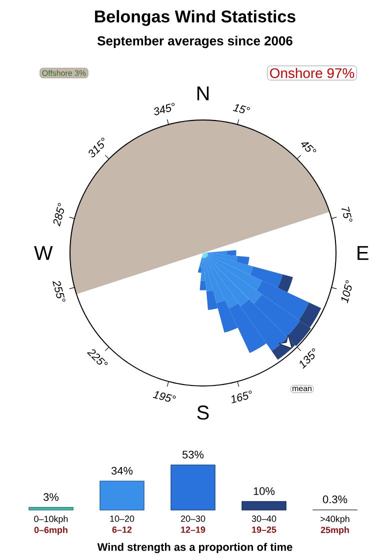 The image size is (390, 560). What do you see at coordinates (241, 109) in the screenshot?
I see `text: 15°` at bounding box center [241, 109].